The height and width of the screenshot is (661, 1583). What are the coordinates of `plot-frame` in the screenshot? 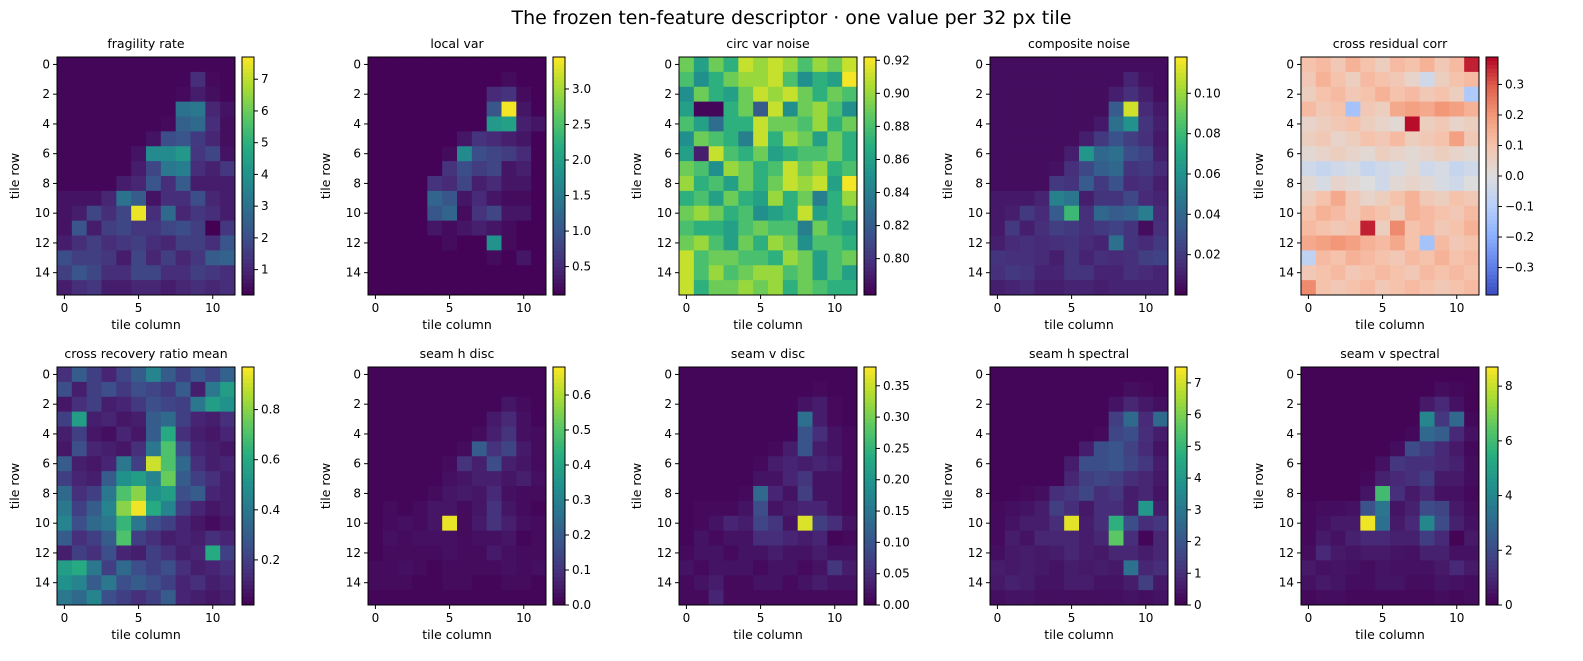 It's located at (457, 176).